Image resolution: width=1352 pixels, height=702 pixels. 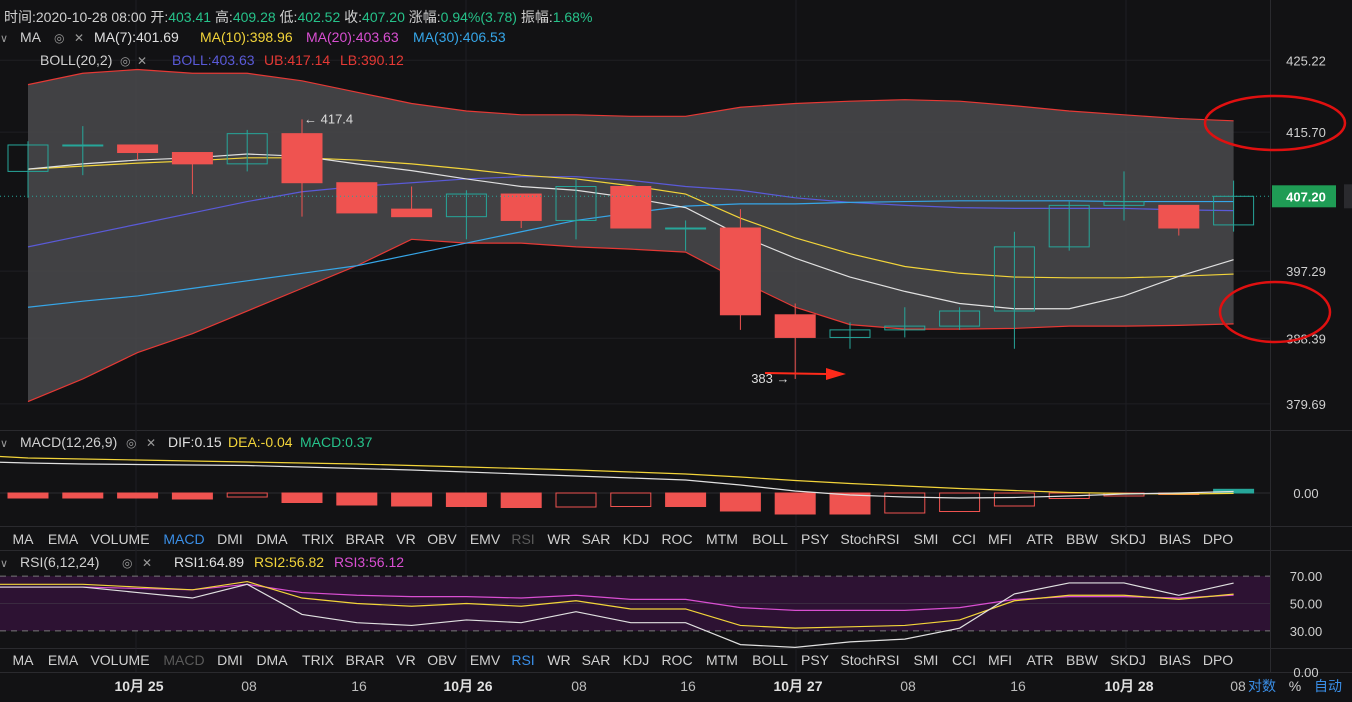 What do you see at coordinates (1262, 686) in the screenshot?
I see `log-scale-toggle: 对数` at bounding box center [1262, 686].